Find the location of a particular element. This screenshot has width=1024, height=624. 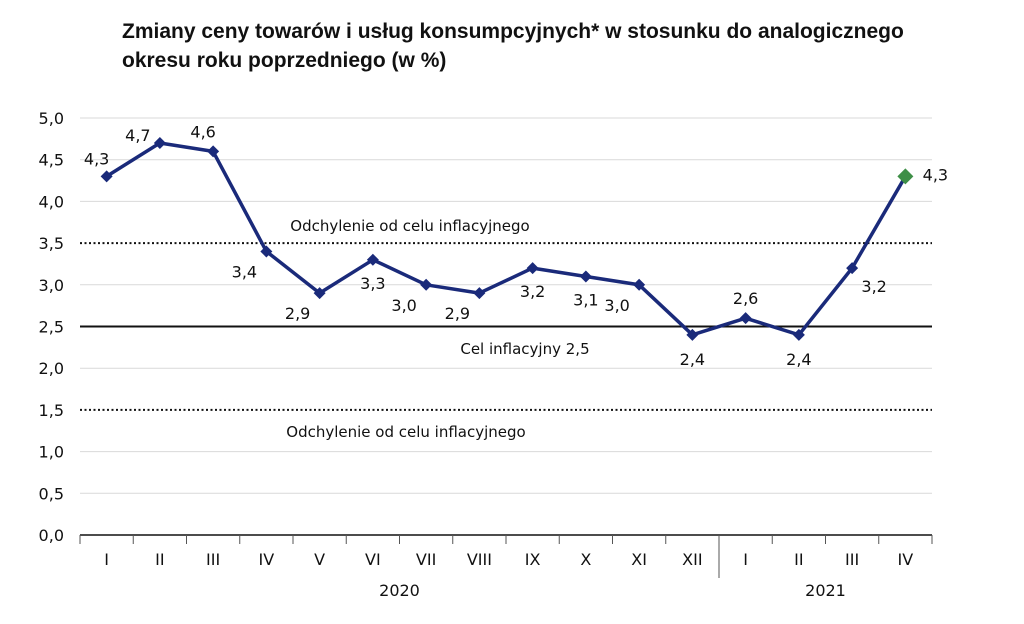

x-tick-label: VIII is located at coordinates (479, 559).